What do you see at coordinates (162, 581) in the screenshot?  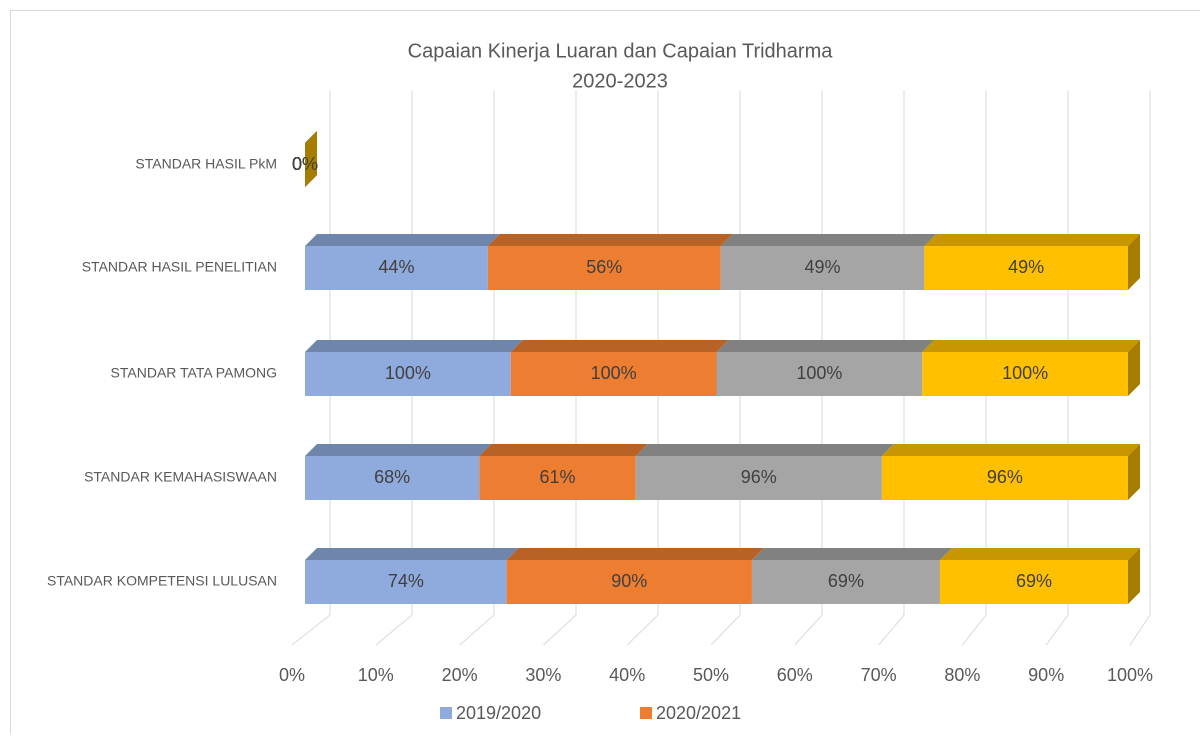 I see `y-tick-label: STANDAR KOMPETENSI LULUSAN` at bounding box center [162, 581].